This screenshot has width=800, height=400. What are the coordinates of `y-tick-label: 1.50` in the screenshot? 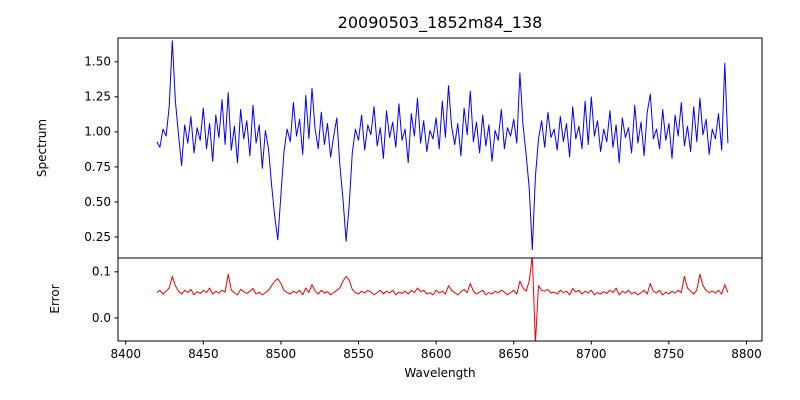 It's located at (97, 62).